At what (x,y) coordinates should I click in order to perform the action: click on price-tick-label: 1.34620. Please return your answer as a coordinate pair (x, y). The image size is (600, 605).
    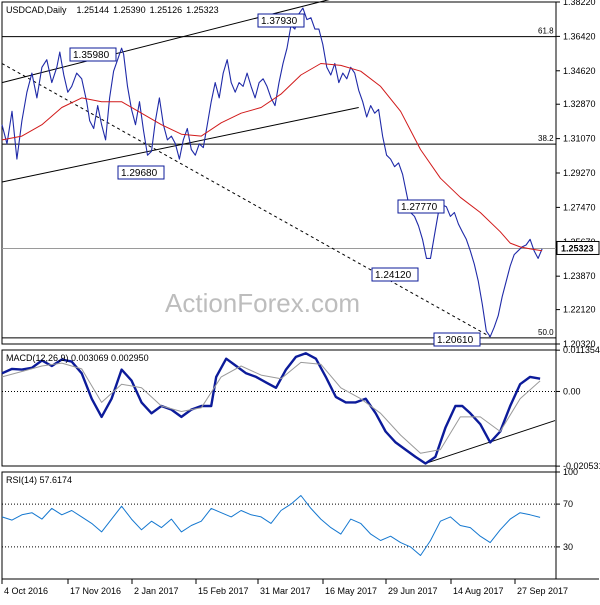
    Looking at the image, I should click on (579, 71).